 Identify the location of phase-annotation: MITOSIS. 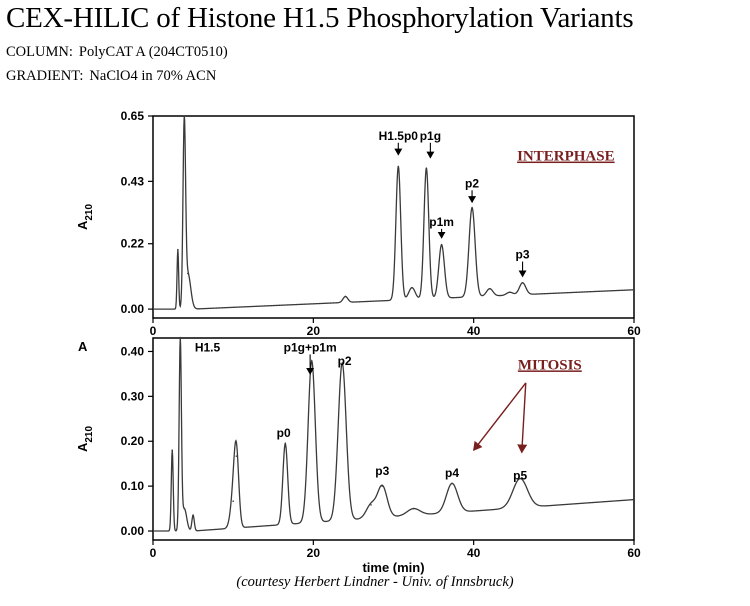
(550, 365).